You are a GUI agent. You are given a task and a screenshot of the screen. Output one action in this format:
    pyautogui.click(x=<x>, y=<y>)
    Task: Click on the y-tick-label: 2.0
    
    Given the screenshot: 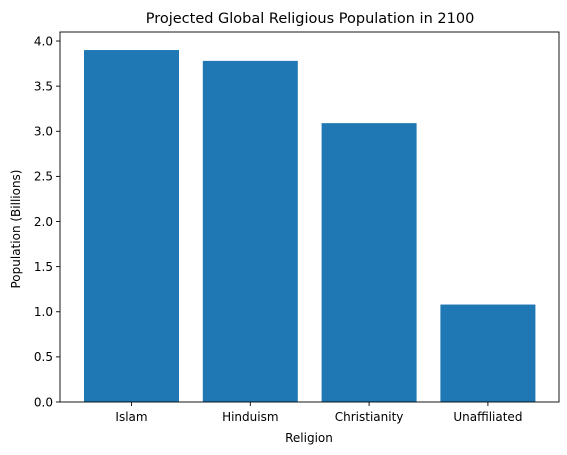 What is the action you would take?
    pyautogui.click(x=43, y=222)
    